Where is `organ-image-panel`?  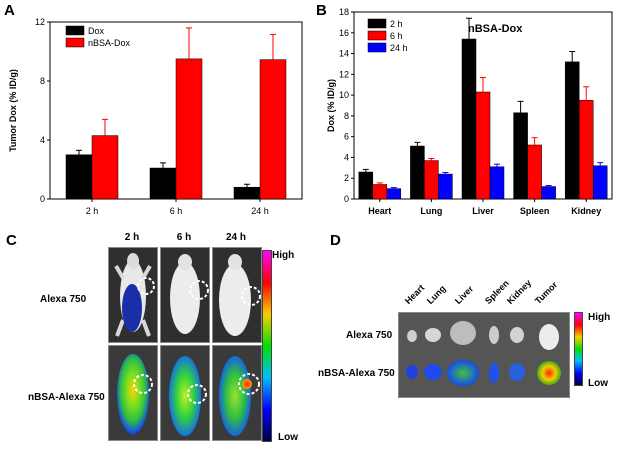 organ-image-panel is located at coordinates (484, 355).